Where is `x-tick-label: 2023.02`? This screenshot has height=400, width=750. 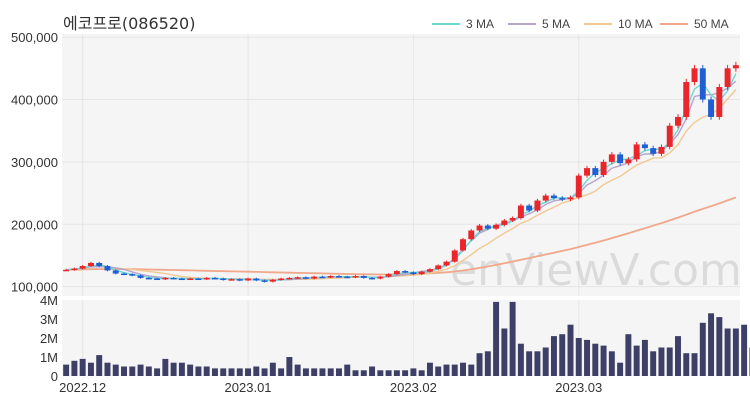 x-tick-label: 2023.02 is located at coordinates (413, 387).